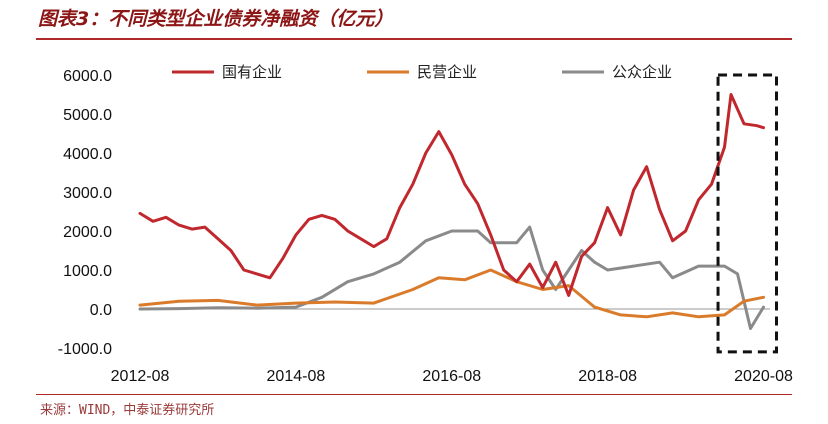 The image size is (828, 424). Describe the element at coordinates (642, 72) in the screenshot. I see `legend-label: 公众企业` at that location.